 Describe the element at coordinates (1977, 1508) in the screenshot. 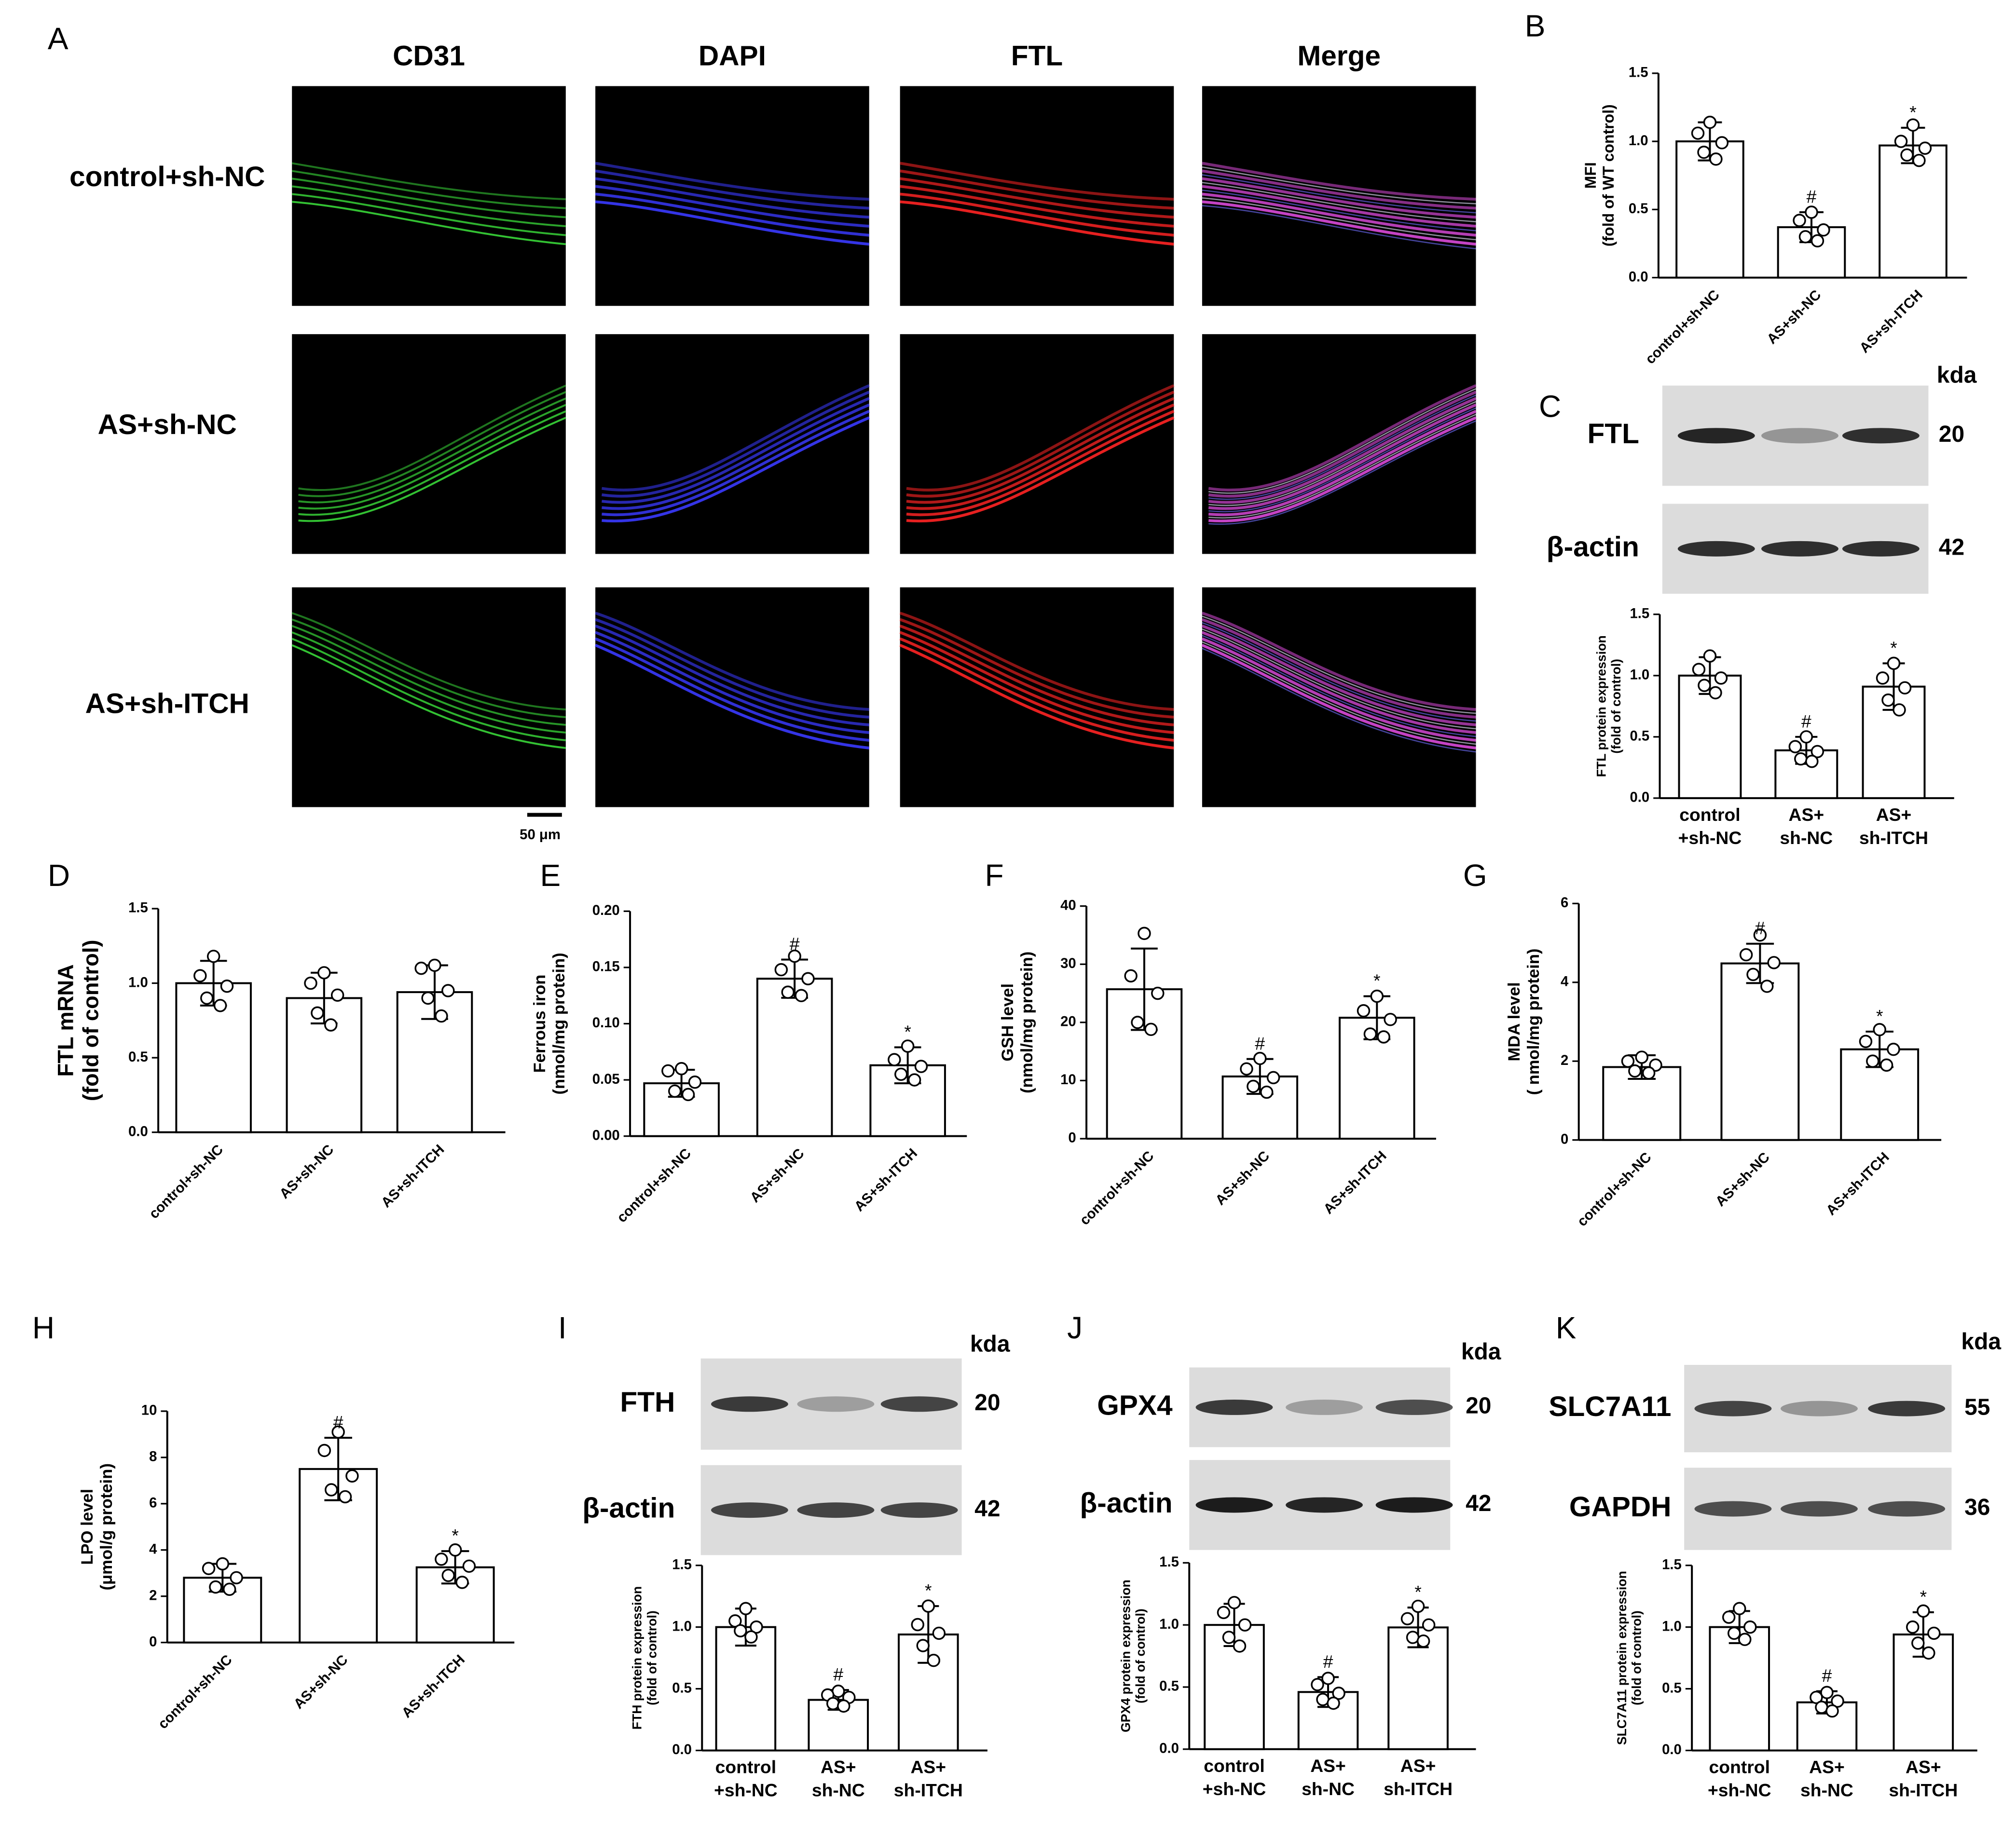

I see `blot-kda: 36` at that location.